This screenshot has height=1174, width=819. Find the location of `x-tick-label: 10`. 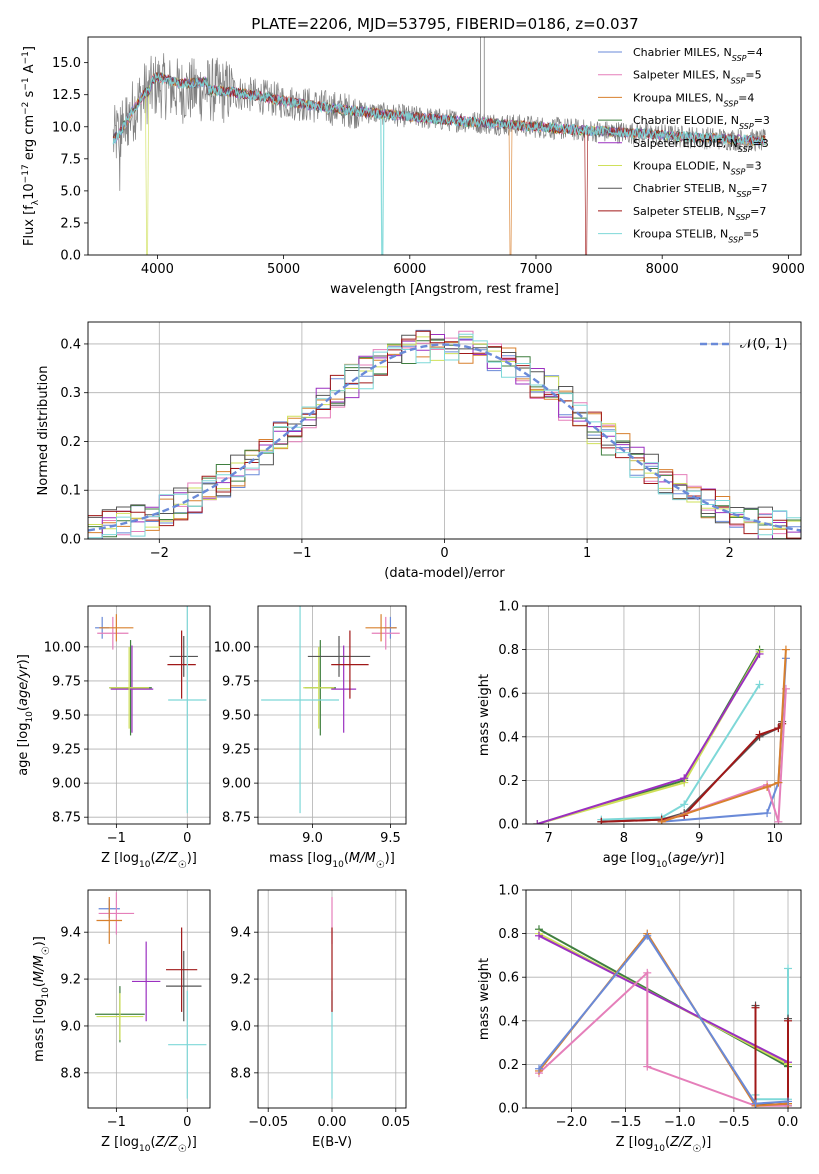

x-tick-label: 10 is located at coordinates (774, 838).